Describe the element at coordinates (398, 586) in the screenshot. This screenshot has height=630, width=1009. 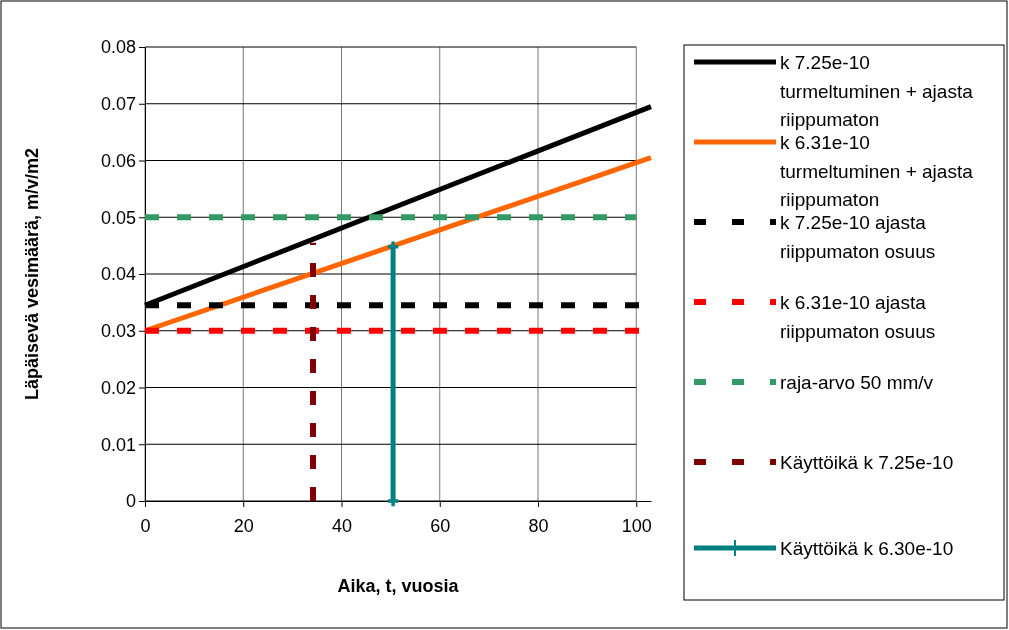
I see `x-axis-title: Aika, t, vuosia` at that location.